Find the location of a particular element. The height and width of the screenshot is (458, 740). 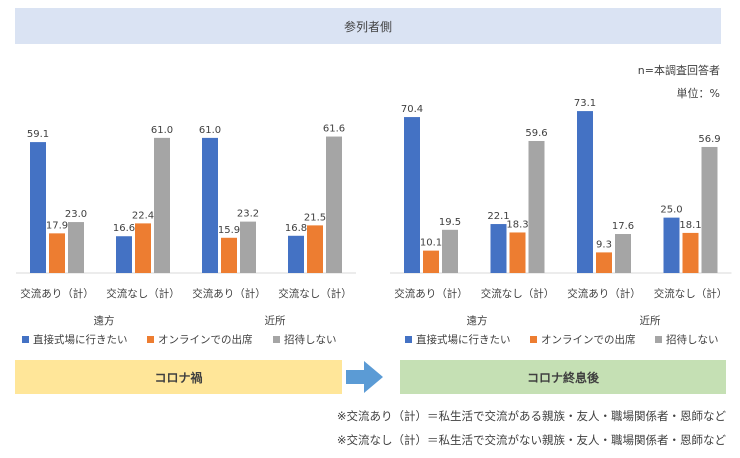

data-label-none: 17.6 is located at coordinates (623, 226).